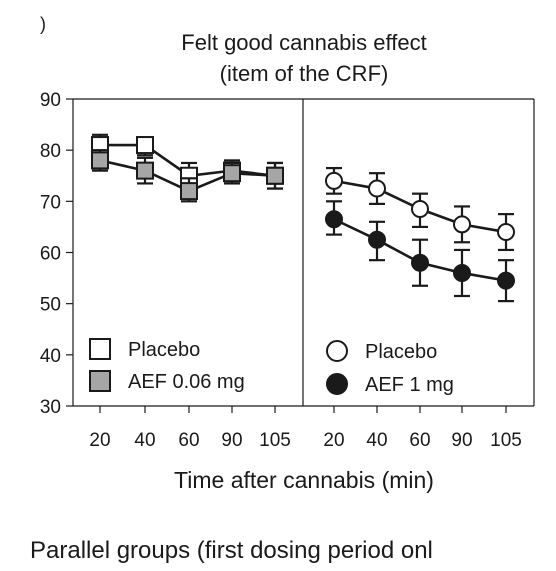  I want to click on y-tick-label: 70, so click(50, 202).